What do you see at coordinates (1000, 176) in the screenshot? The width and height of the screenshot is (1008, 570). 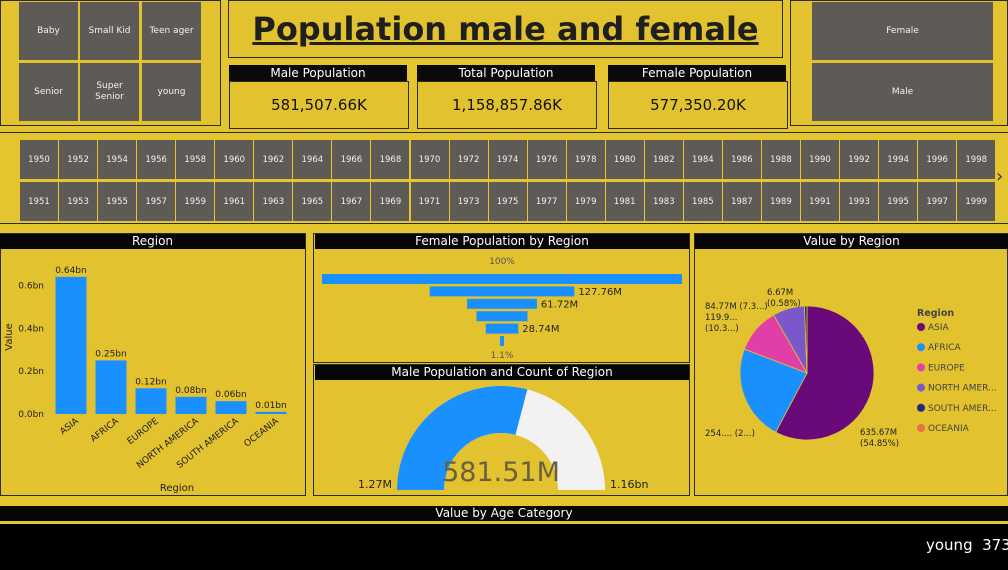 I see `year-scroll-arrow: ›` at bounding box center [1000, 176].